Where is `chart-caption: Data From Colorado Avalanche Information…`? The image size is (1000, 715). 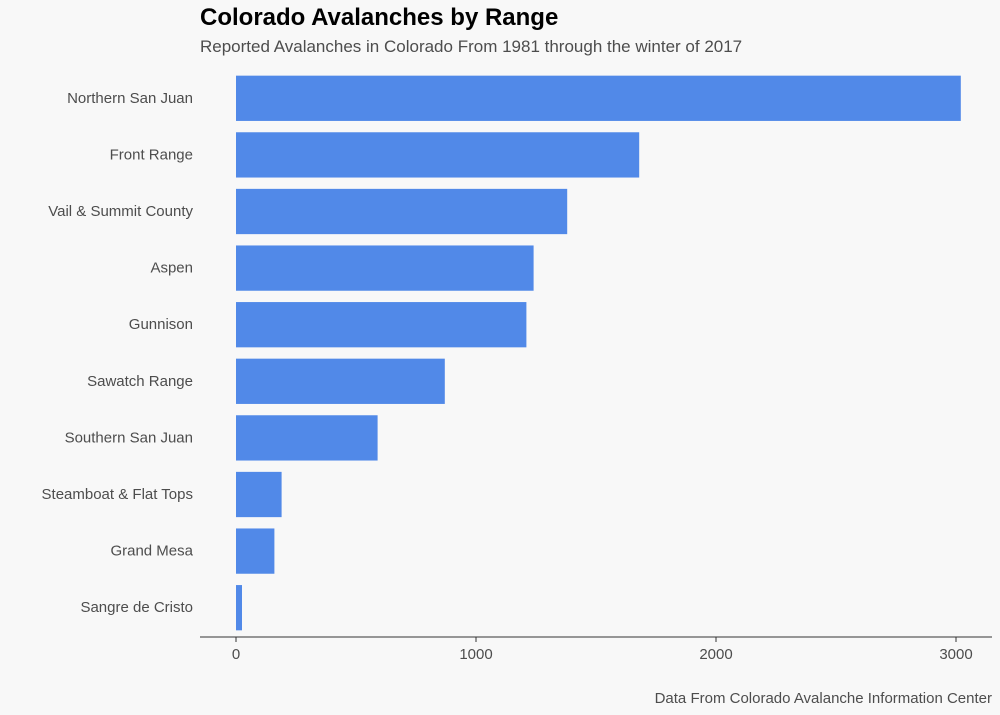
chart-caption: Data From Colorado Avalanche Information… is located at coordinates (823, 698).